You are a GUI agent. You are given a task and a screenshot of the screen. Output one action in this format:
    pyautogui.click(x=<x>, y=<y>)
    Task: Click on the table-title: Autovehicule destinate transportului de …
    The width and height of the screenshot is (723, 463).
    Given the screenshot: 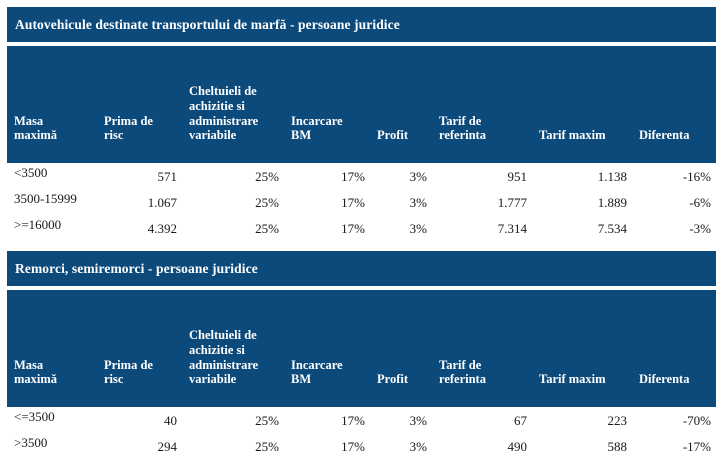 What is the action you would take?
    pyautogui.click(x=207, y=24)
    